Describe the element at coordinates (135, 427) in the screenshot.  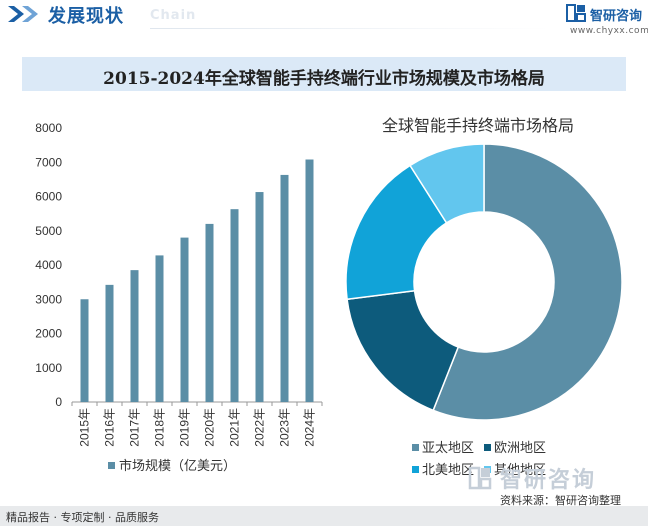
I see `x-tick-label: 2017年` at that location.